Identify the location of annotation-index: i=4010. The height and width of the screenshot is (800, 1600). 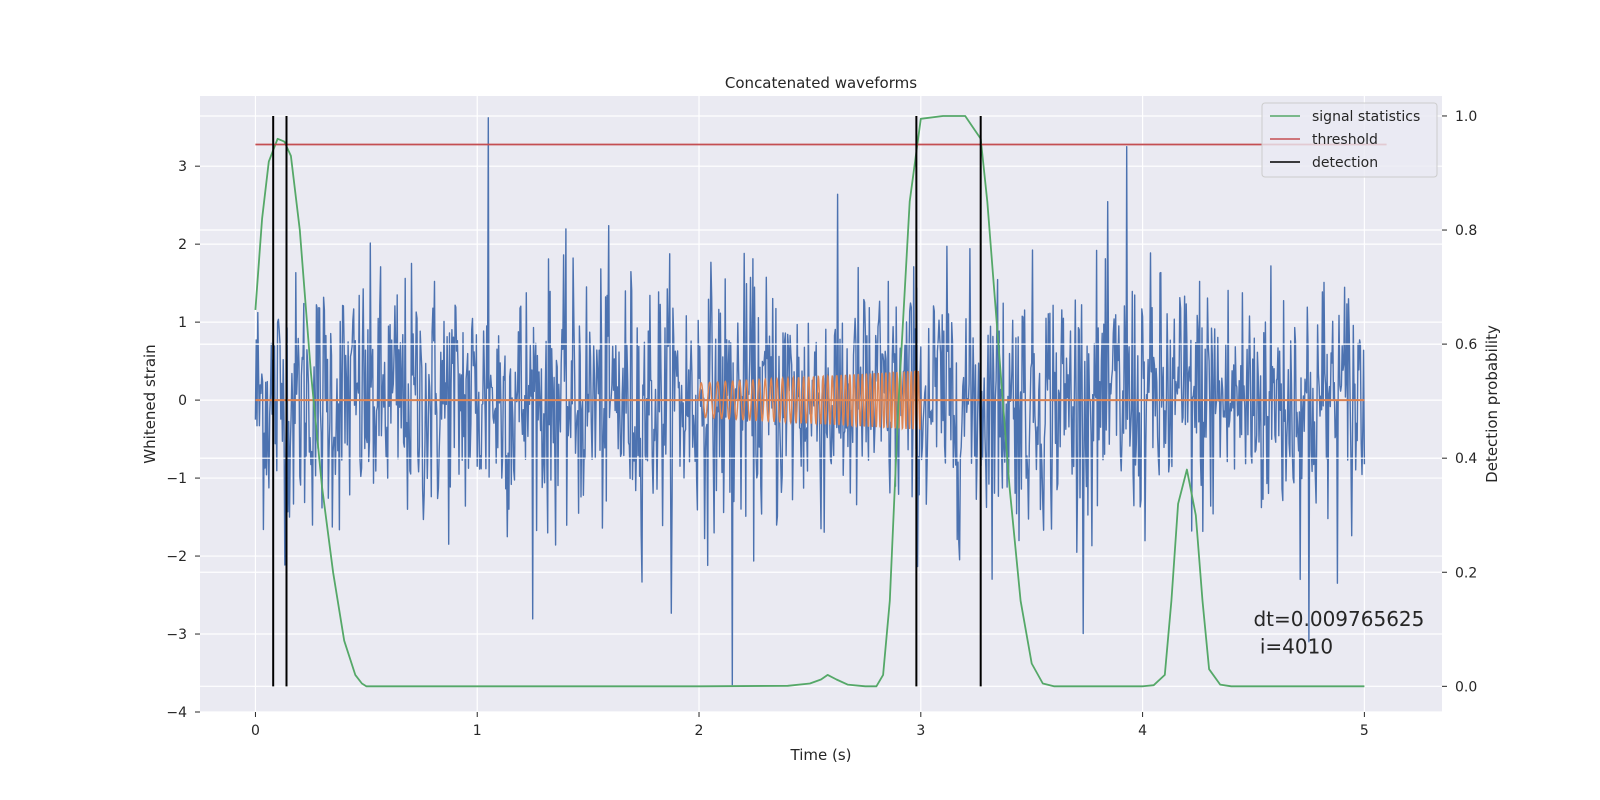
(1293, 647).